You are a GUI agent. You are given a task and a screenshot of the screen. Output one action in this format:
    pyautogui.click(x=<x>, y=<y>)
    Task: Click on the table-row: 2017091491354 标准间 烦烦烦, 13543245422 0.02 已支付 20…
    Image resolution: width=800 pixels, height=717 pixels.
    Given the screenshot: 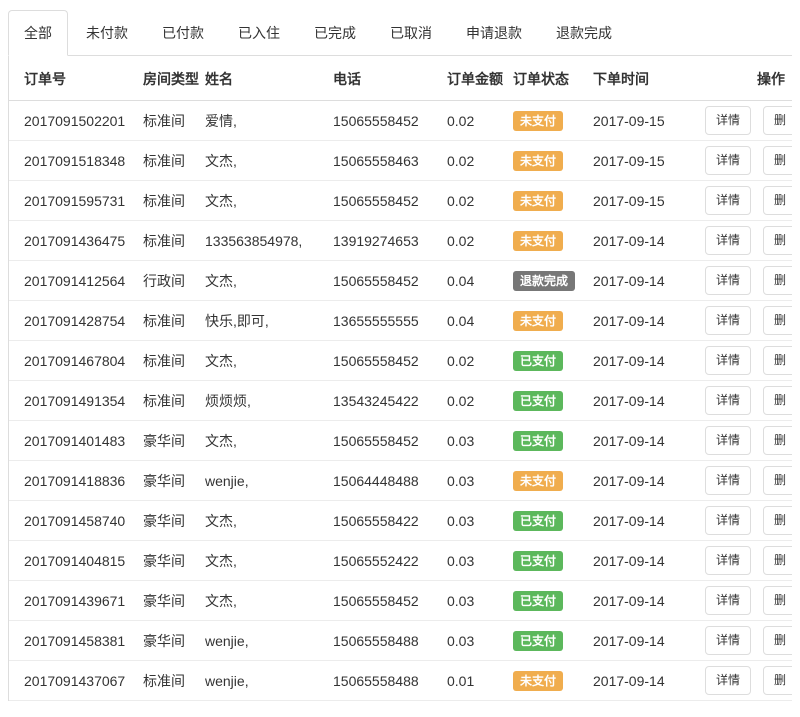 What is the action you would take?
    pyautogui.click(x=400, y=400)
    